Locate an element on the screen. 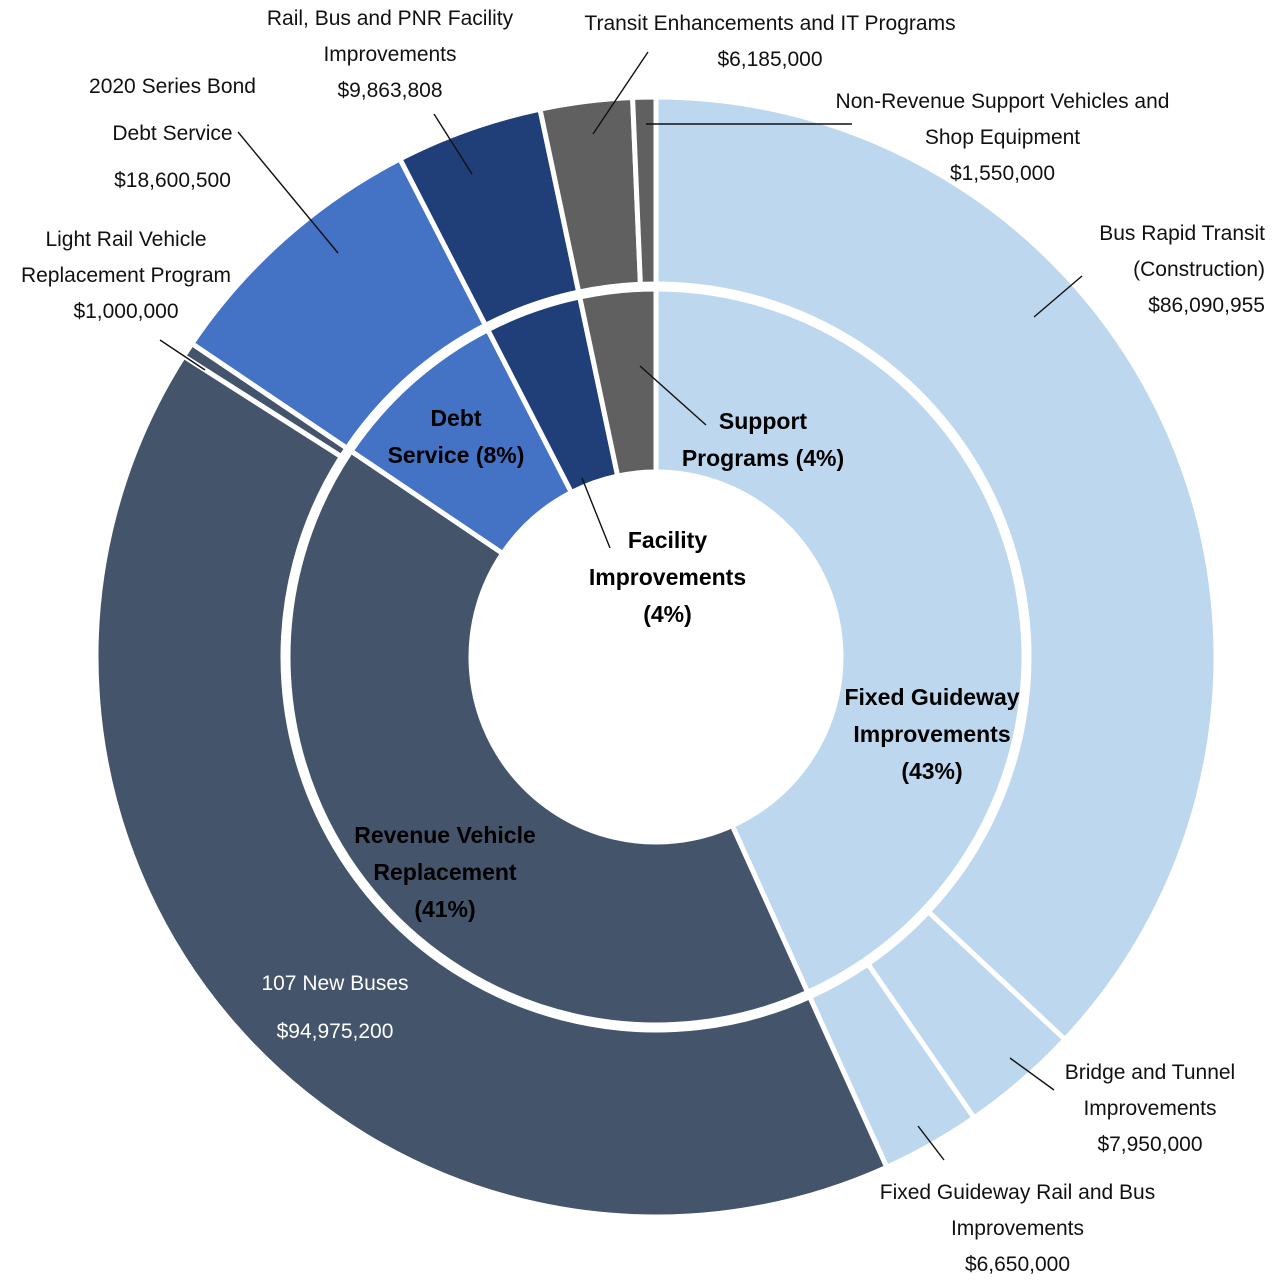 The width and height of the screenshot is (1285, 1283). label-inner-revenue-vehicle: Revenue Vehicle Replacement (41%) is located at coordinates (445, 872).